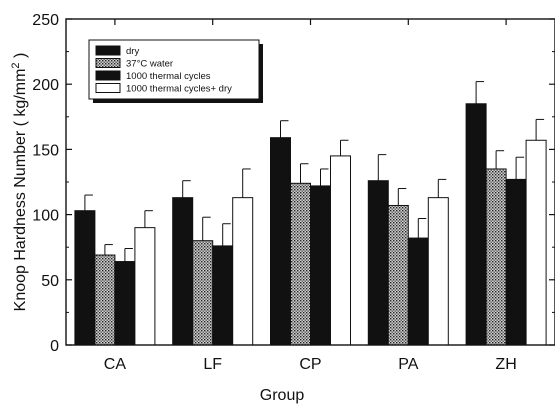 The height and width of the screenshot is (410, 555). I want to click on legend-label: 37°C water, so click(149, 64).